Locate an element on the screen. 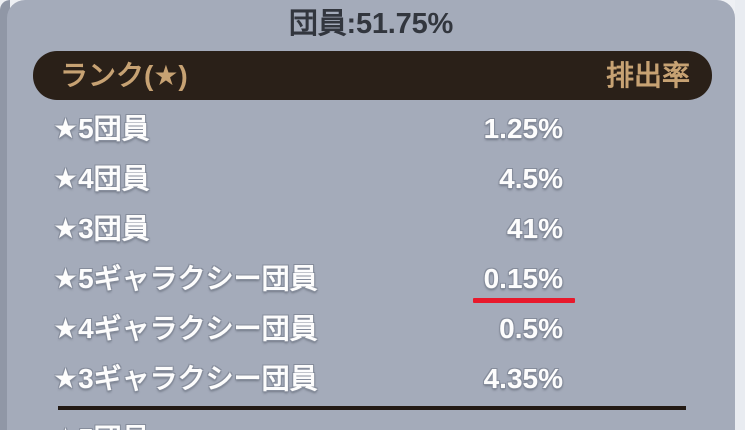  rate-value: 4.35% is located at coordinates (523, 378).